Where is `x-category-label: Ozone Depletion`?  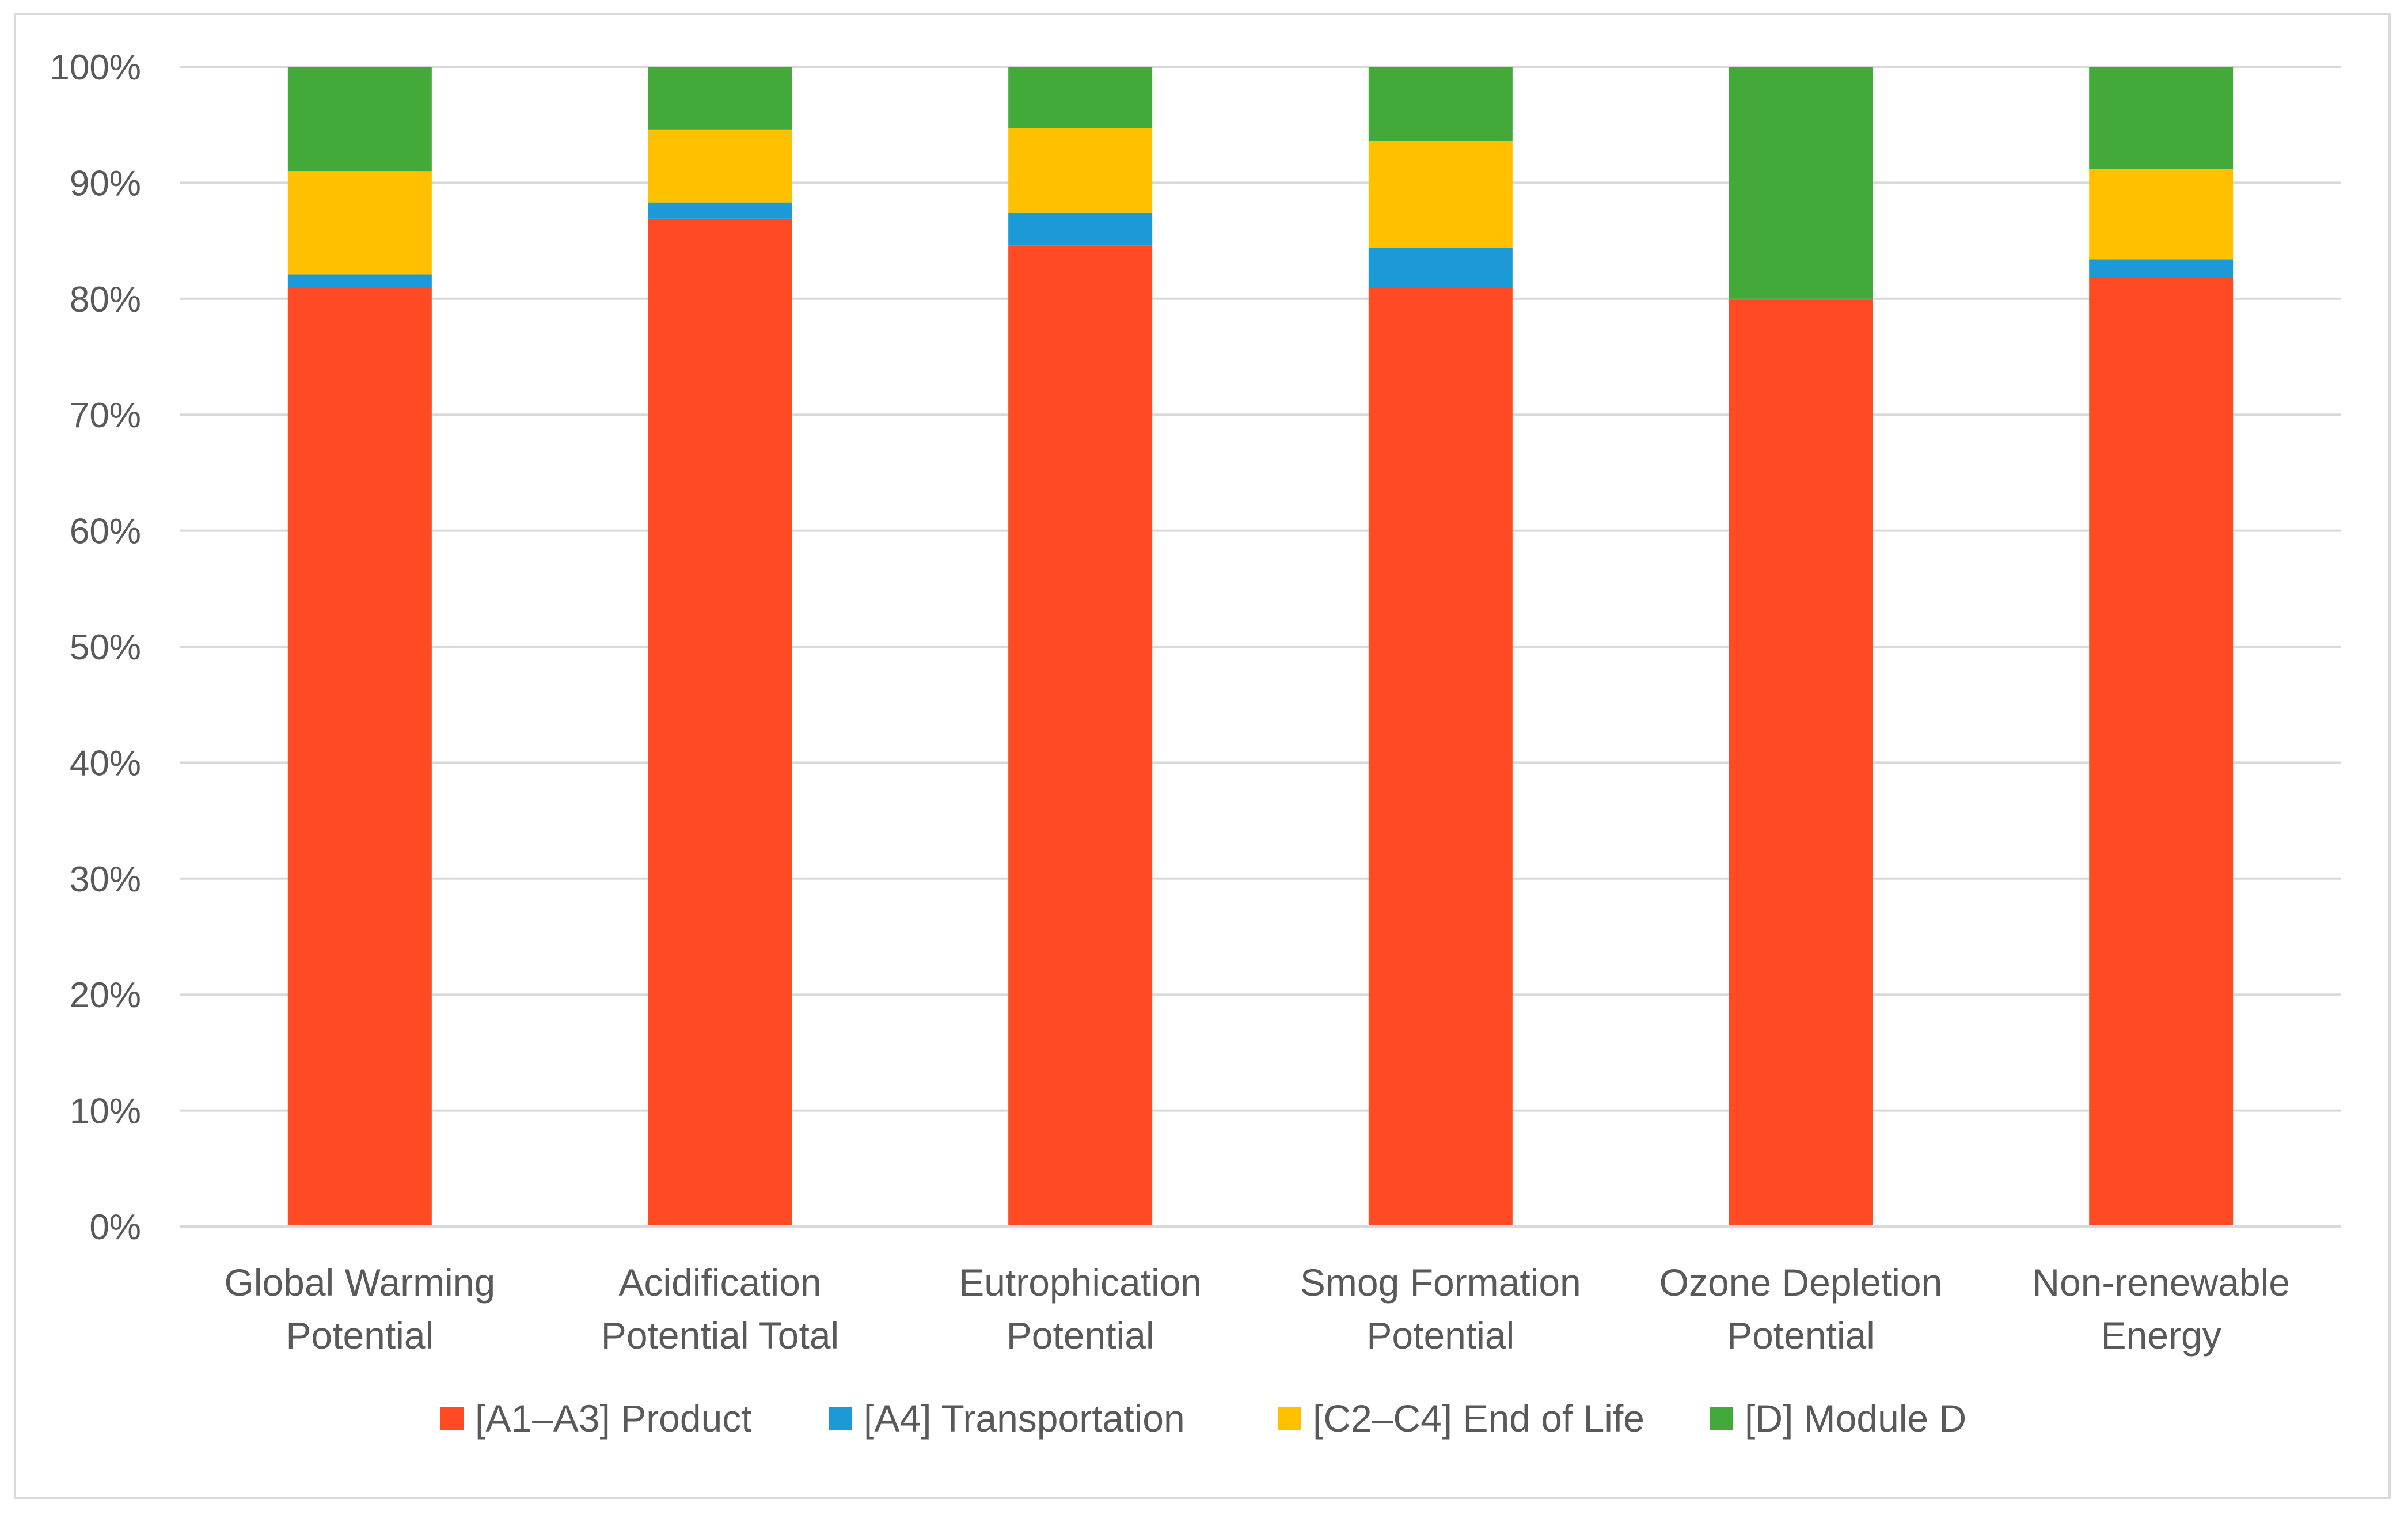 x-category-label: Ozone Depletion is located at coordinates (1801, 1282).